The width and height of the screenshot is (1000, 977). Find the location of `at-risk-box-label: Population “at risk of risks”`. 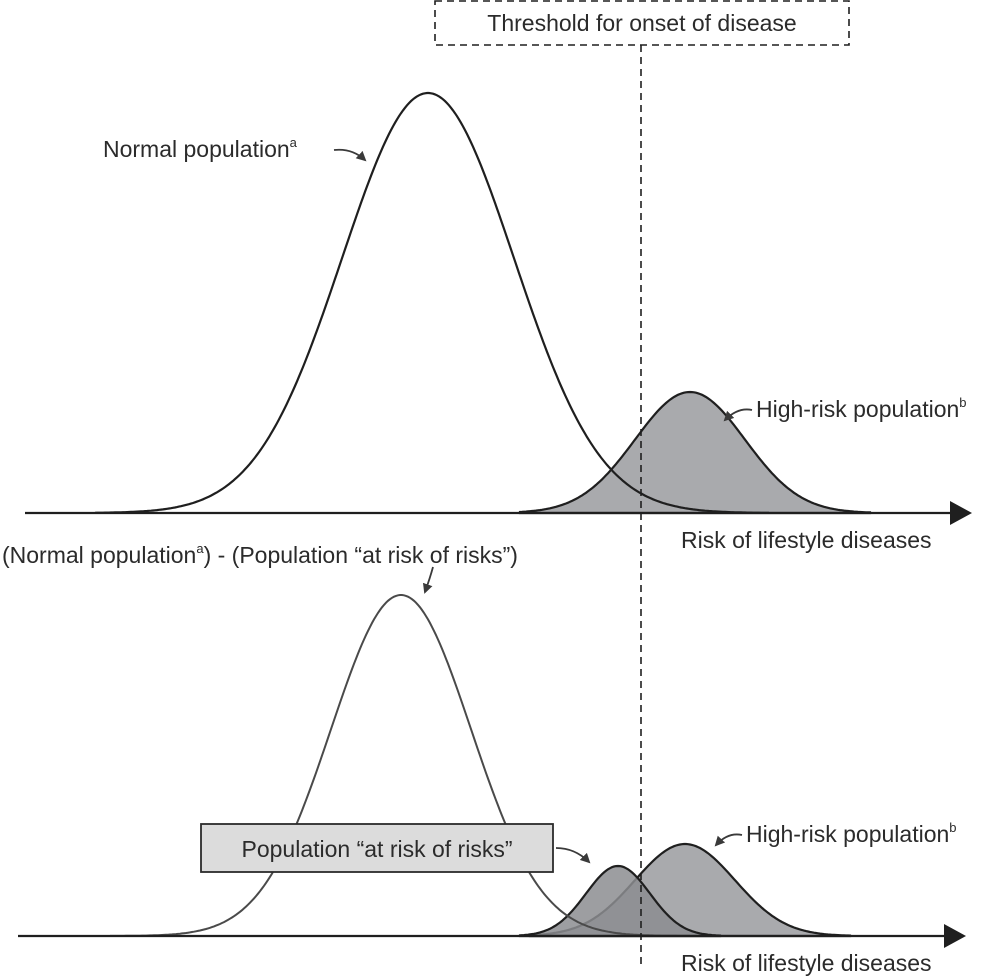

at-risk-box-label: Population “at risk of risks” is located at coordinates (377, 849).